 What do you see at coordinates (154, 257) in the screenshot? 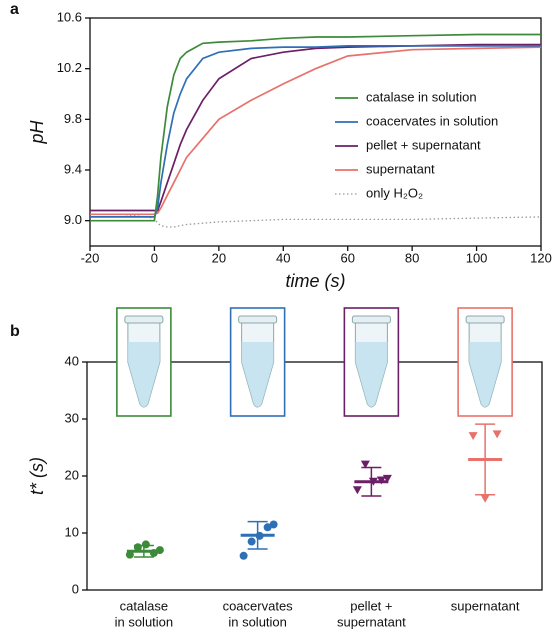
I see `x-tick-label: 0` at bounding box center [154, 257].